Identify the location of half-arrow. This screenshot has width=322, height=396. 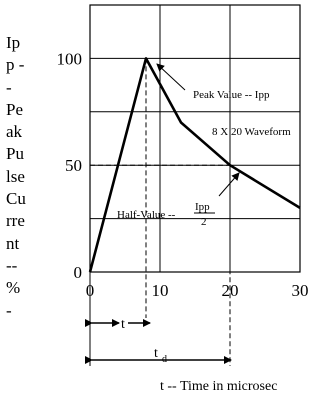
(229, 184).